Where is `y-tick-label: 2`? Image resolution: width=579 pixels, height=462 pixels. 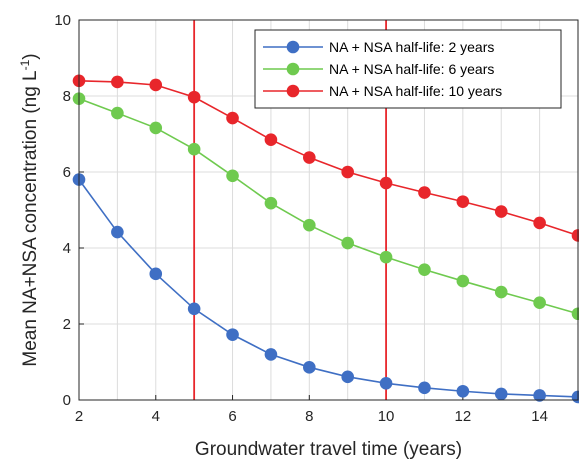
y-tick-label: 2 is located at coordinates (67, 324).